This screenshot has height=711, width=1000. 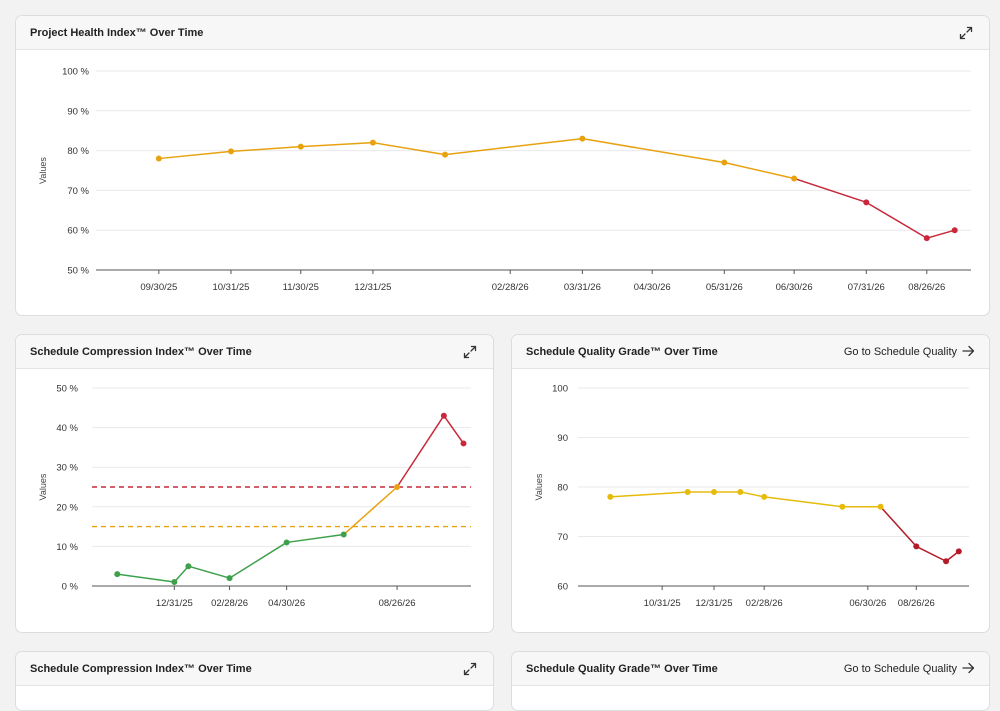 What do you see at coordinates (502, 33) in the screenshot?
I see `card-header: Project Health Index™ Over Time` at bounding box center [502, 33].